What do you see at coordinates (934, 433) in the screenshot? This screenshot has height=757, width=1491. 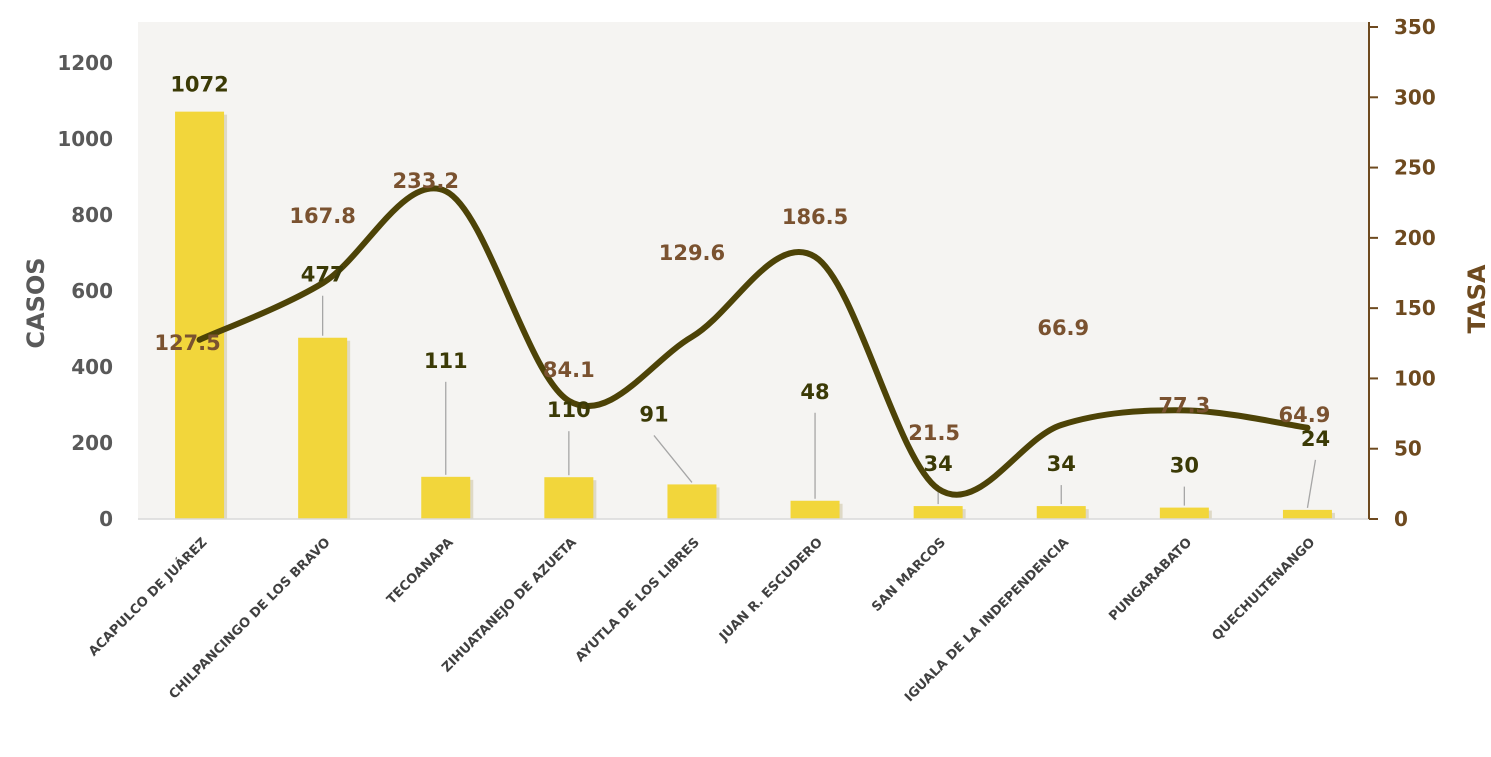 I see `line-value-label: 21.5` at bounding box center [934, 433].